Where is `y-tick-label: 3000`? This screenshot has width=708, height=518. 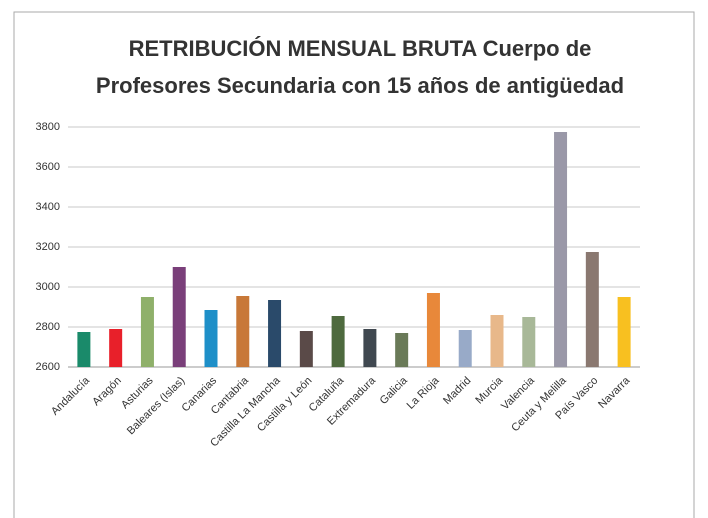 y-tick-label: 3000 is located at coordinates (48, 287).